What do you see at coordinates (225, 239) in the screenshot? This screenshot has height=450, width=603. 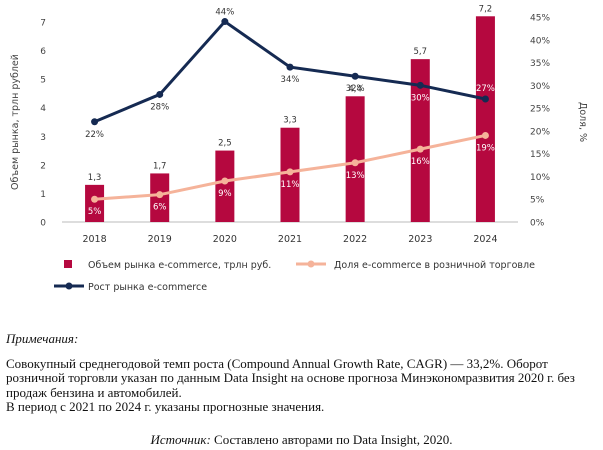 I see `x-tick-label: 2020` at bounding box center [225, 239].